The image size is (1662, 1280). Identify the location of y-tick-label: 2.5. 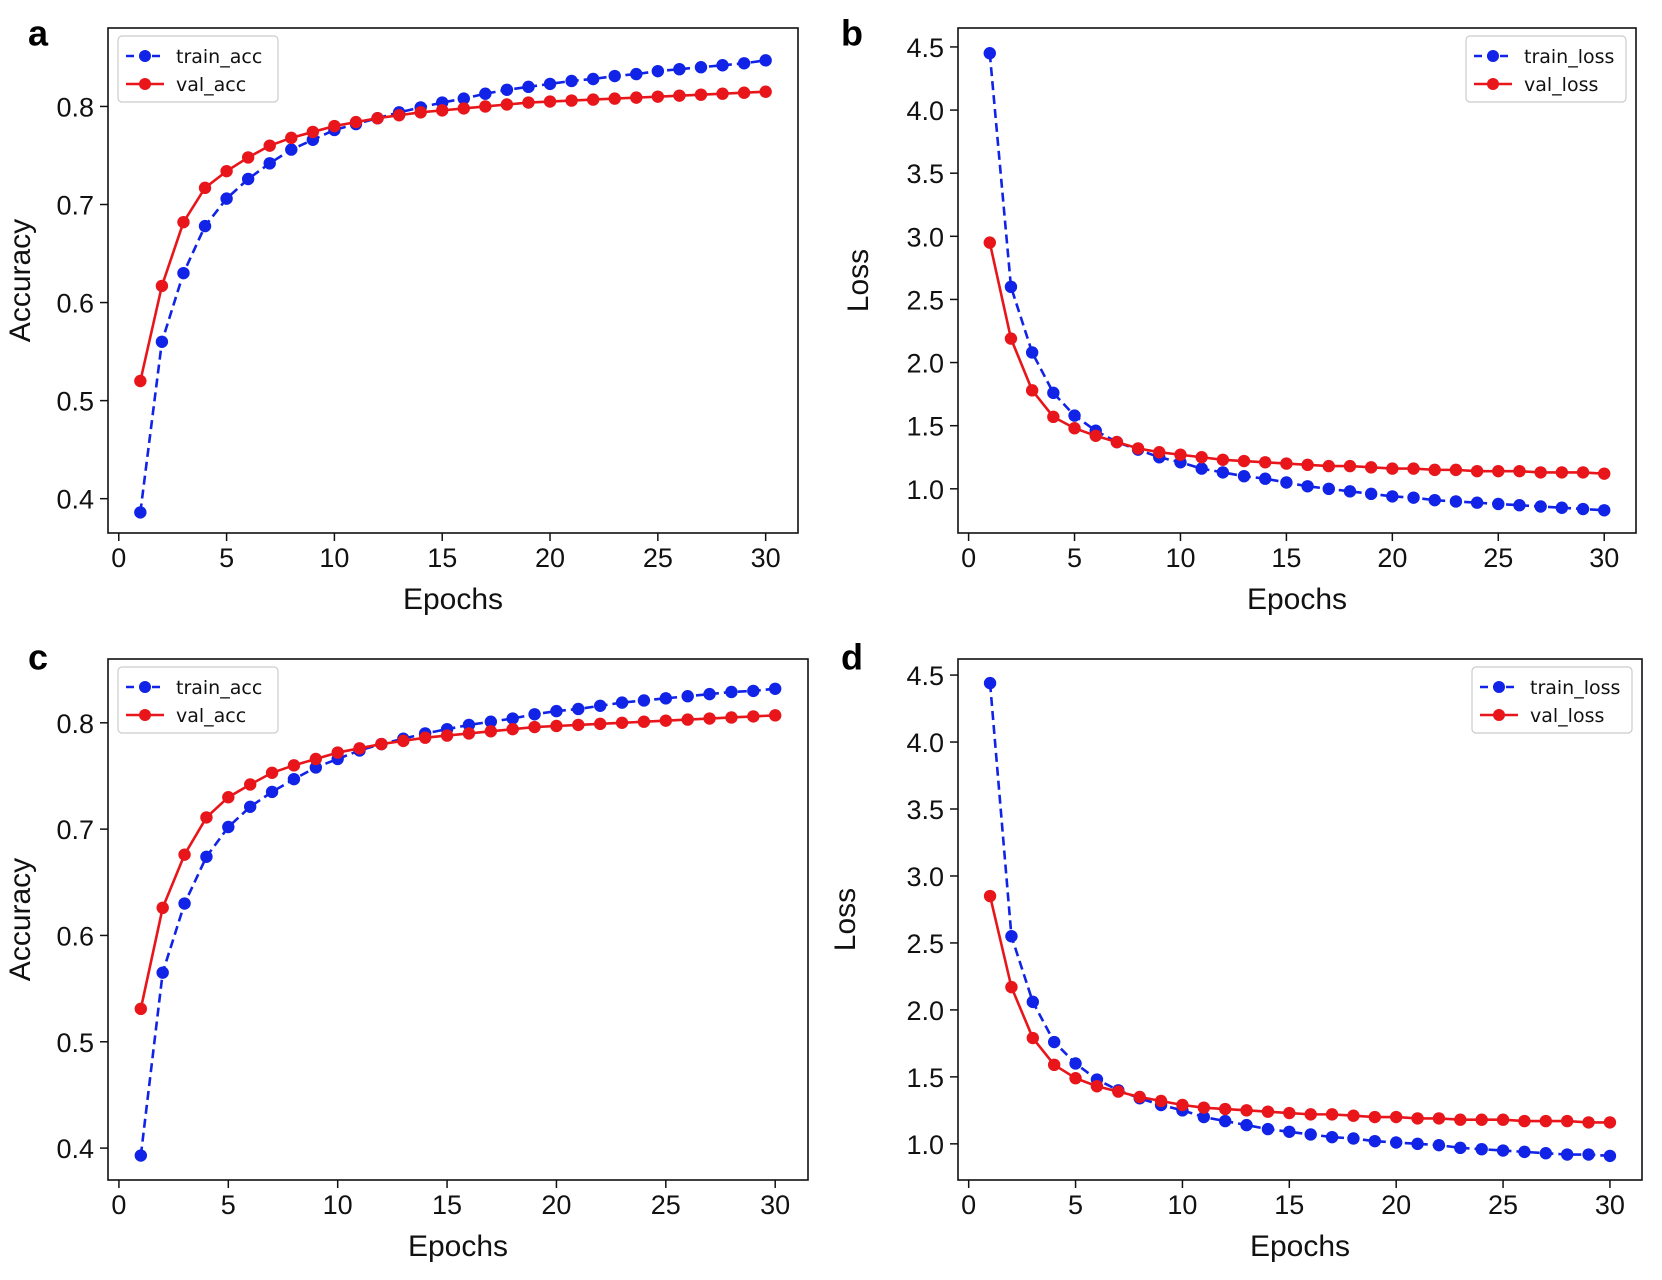
(925, 944).